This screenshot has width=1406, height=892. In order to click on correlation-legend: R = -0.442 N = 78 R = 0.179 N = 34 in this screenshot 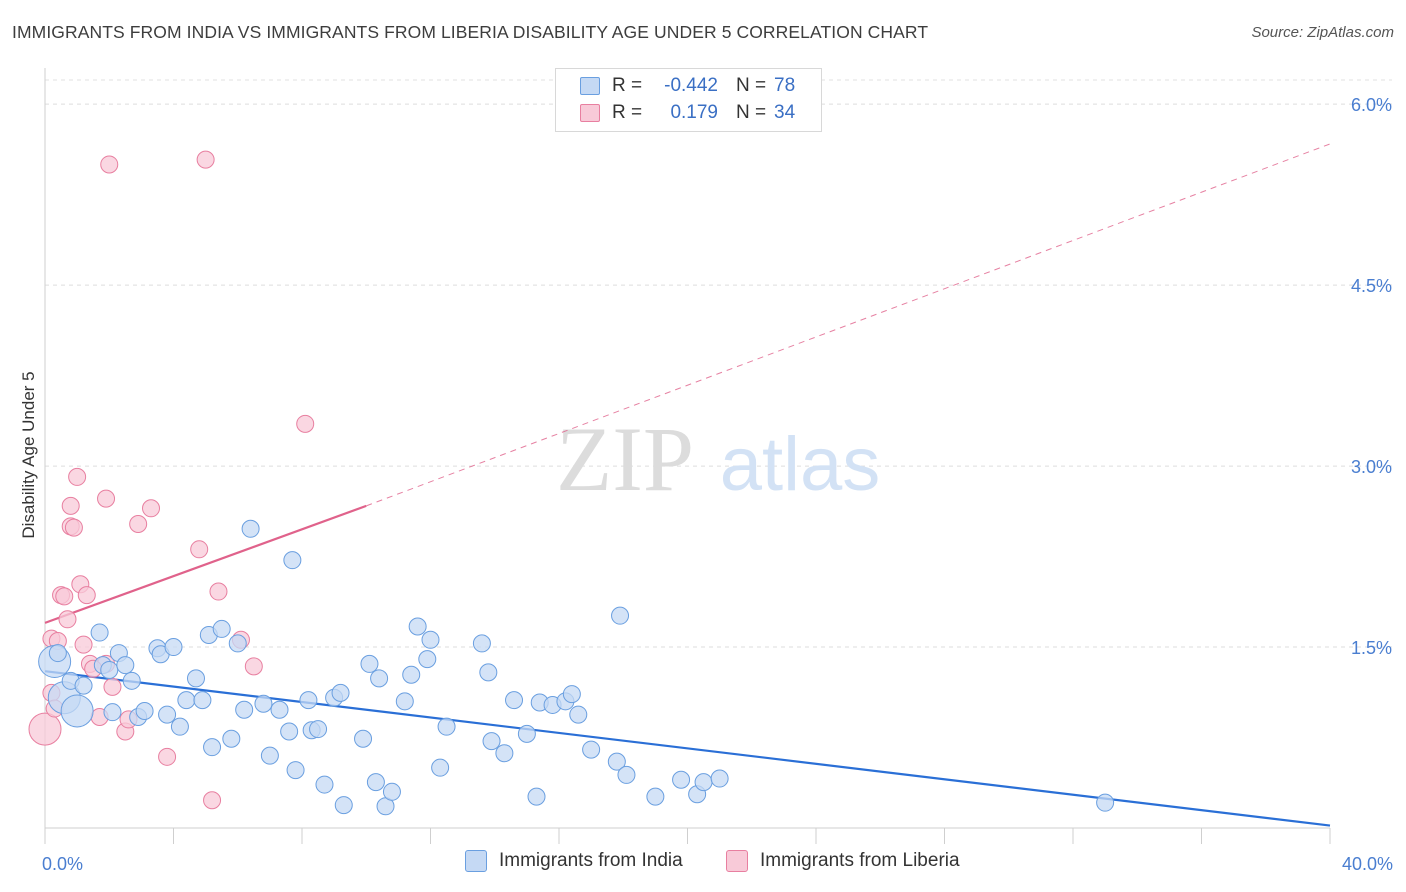, I will do `click(688, 100)`.